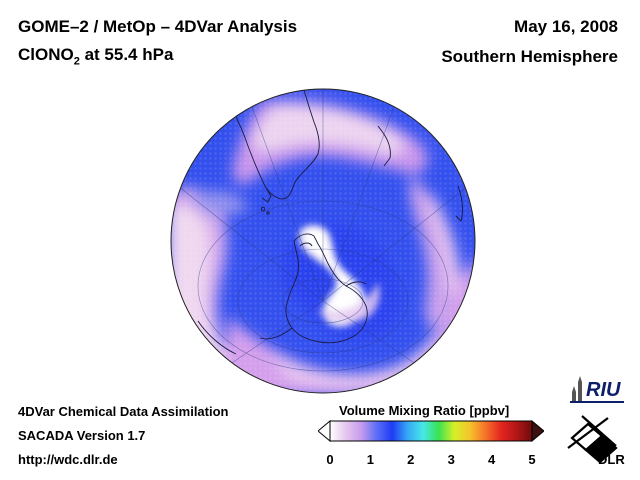 This screenshot has height=480, width=640. What do you see at coordinates (68, 459) in the screenshot?
I see `footer-url: http://wdc.dlr.de` at bounding box center [68, 459].